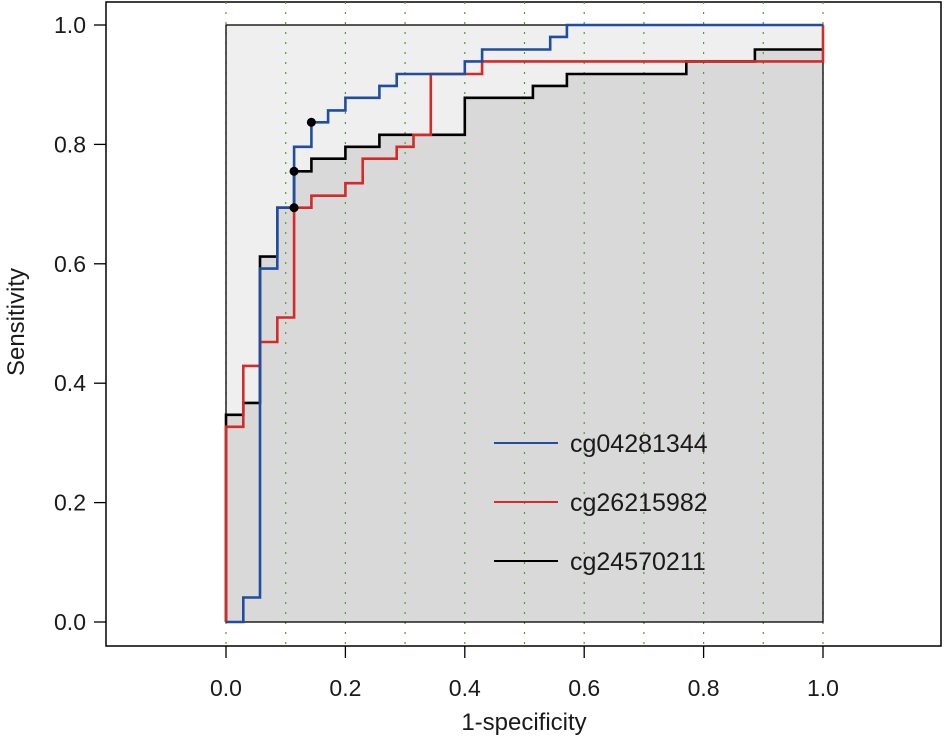  I want to click on cutoff-point-cg24570211, so click(294, 171).